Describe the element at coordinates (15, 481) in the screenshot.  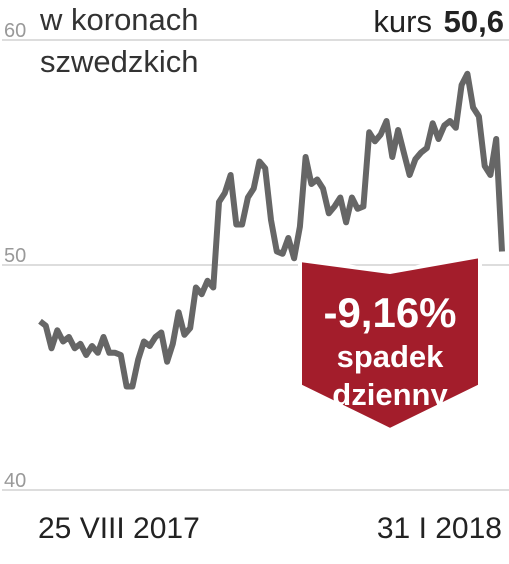
I see `y-tick-label: 40` at that location.